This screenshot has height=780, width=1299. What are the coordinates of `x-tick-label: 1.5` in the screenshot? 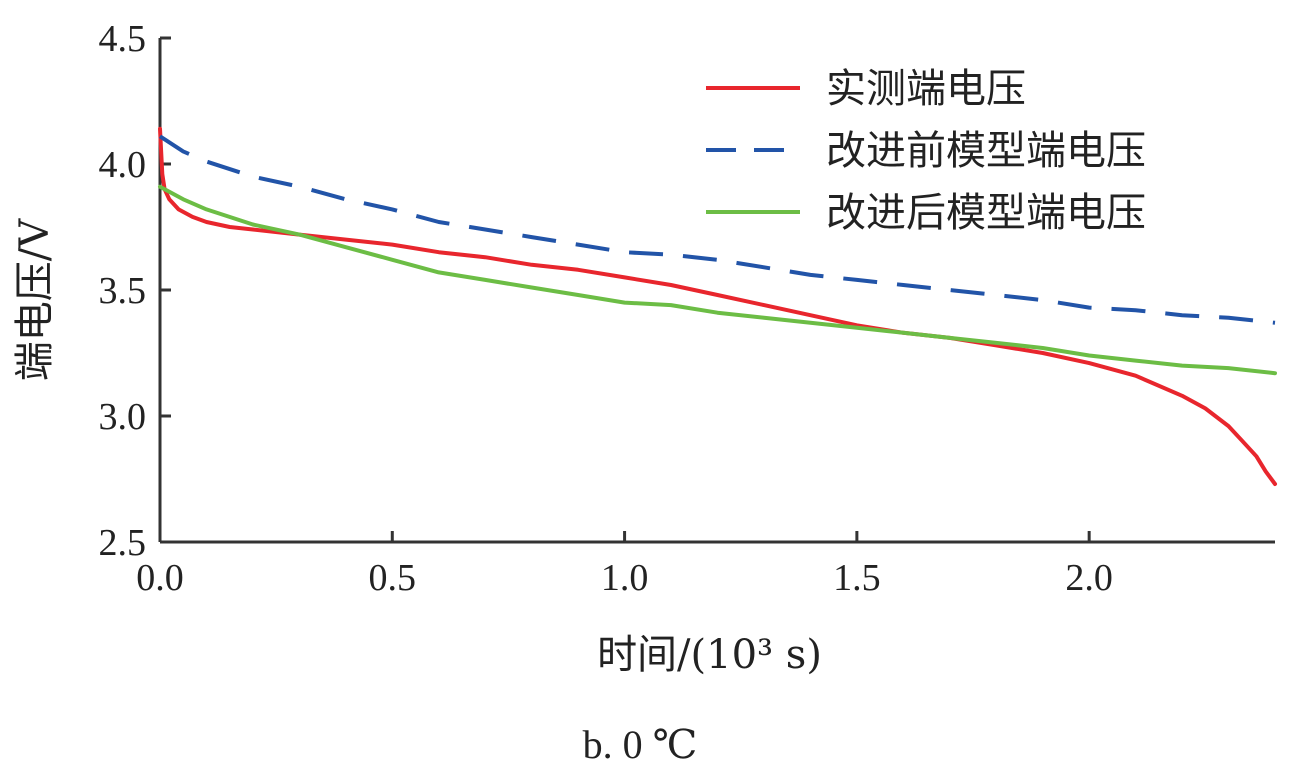 It's located at (857, 578).